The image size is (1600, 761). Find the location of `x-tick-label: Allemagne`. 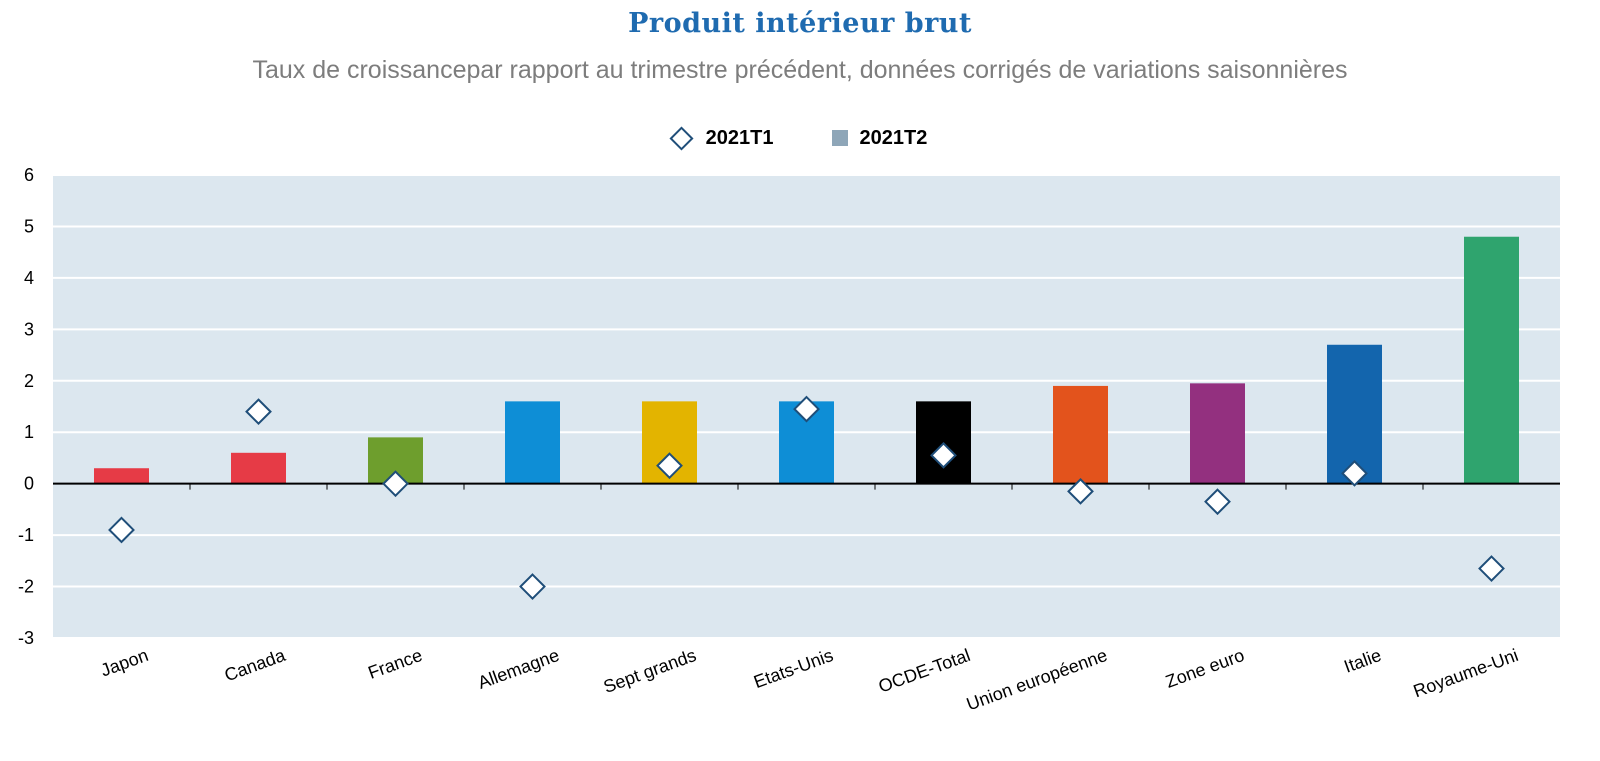

x-tick-label: Allemagne is located at coordinates (518, 669).